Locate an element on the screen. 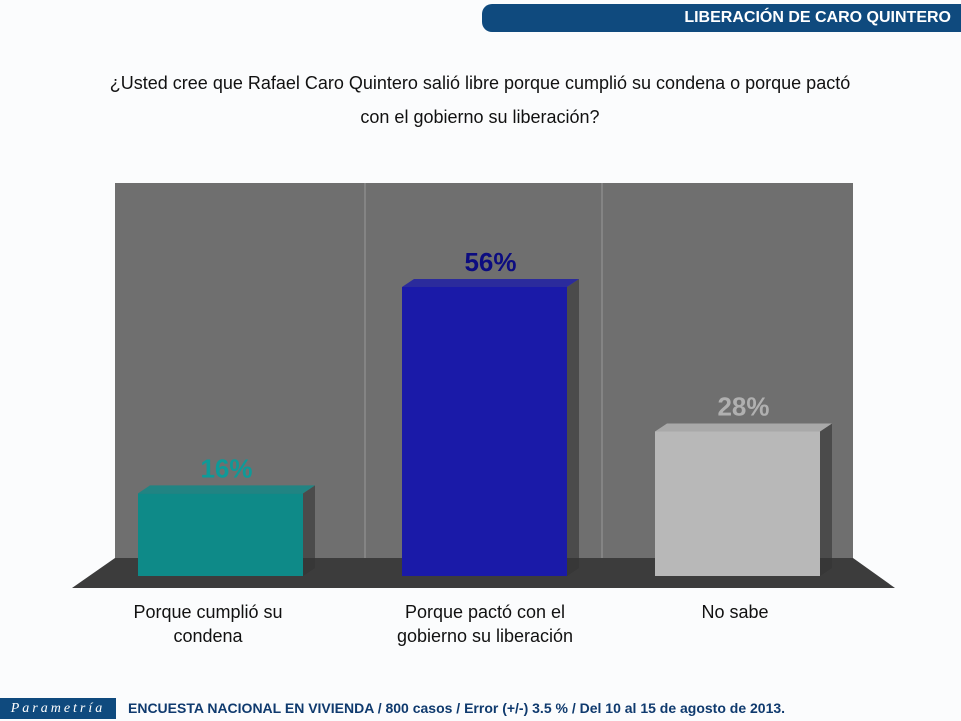 Image resolution: width=961 pixels, height=721 pixels. data-label: 28% is located at coordinates (743, 407).